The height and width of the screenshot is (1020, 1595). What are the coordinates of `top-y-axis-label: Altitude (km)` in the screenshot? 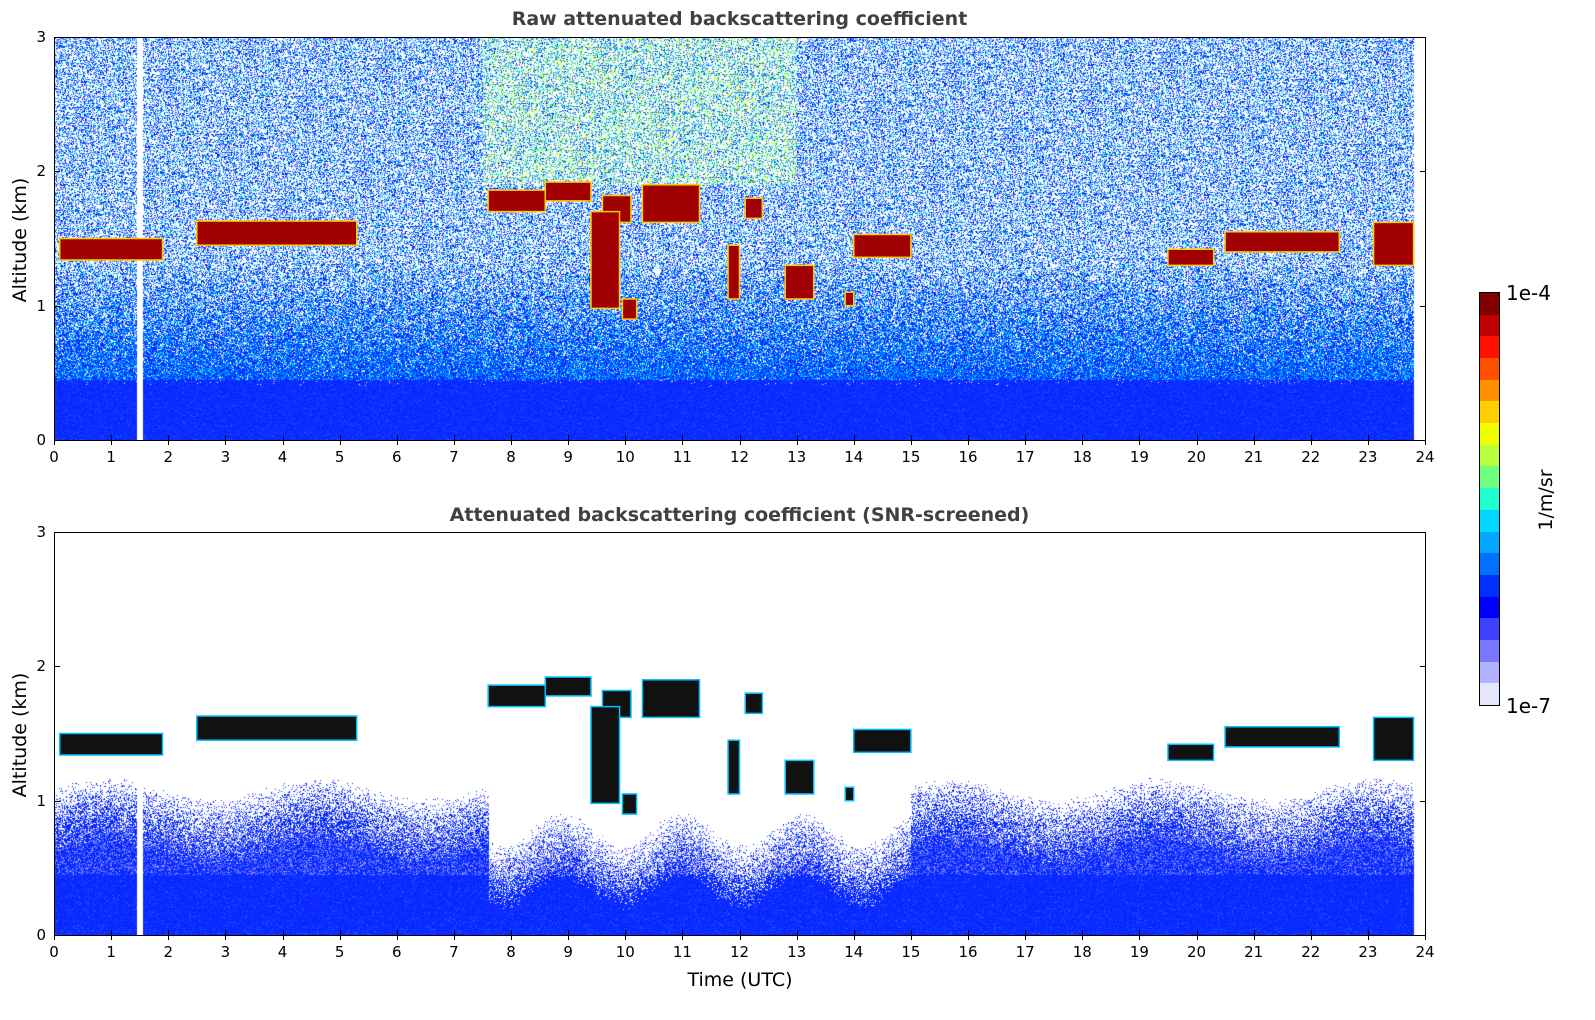 It's located at (20, 240).